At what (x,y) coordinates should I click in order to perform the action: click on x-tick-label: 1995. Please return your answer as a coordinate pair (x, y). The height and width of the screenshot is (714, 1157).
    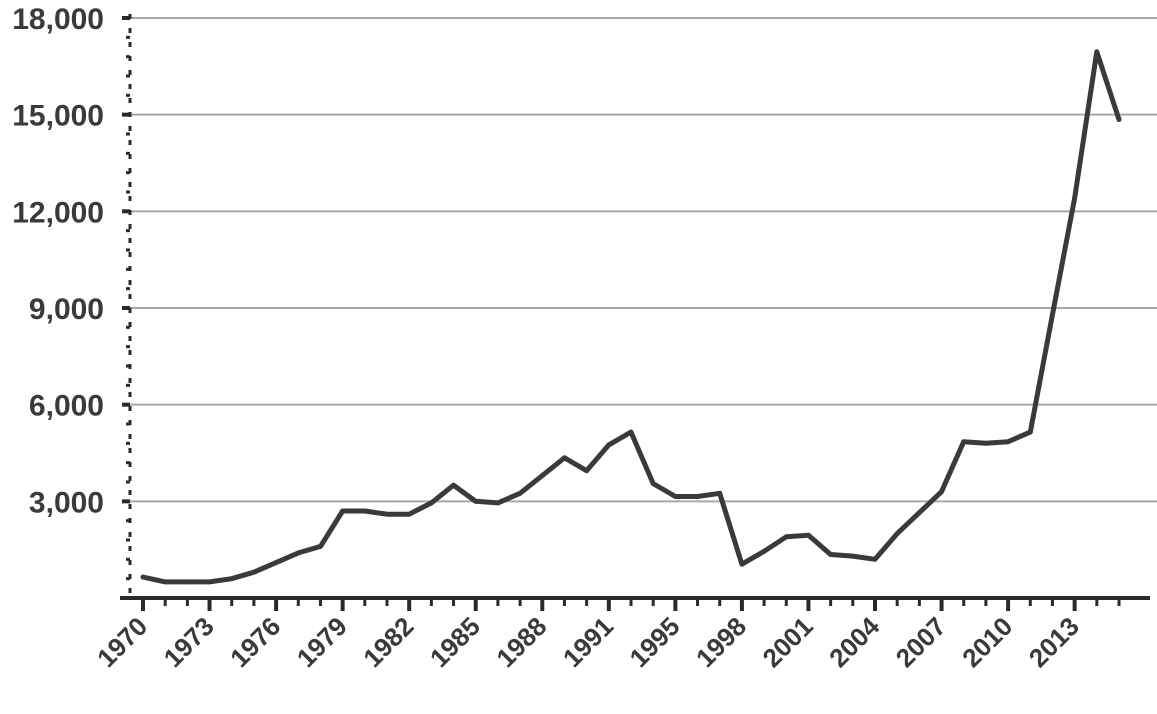
    Looking at the image, I should click on (654, 642).